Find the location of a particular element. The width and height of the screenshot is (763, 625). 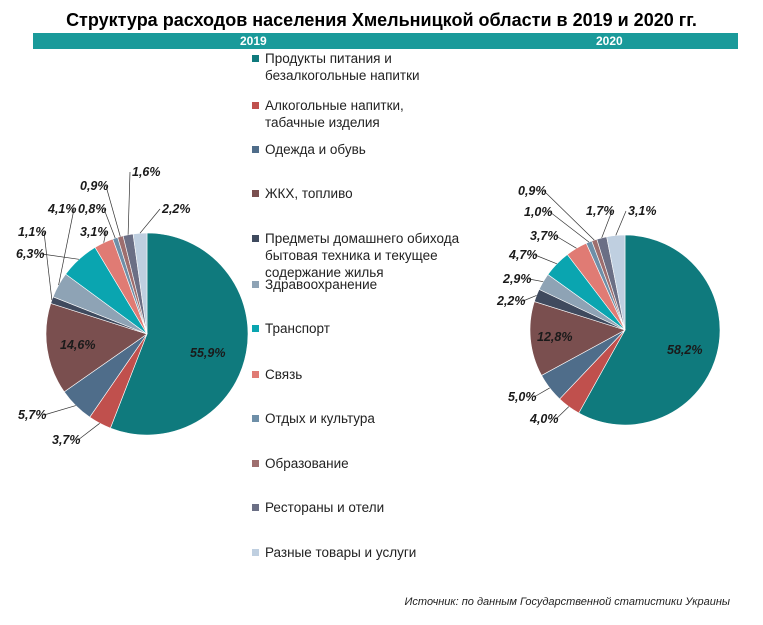

legend-label: Здравоохранение is located at coordinates (321, 284).